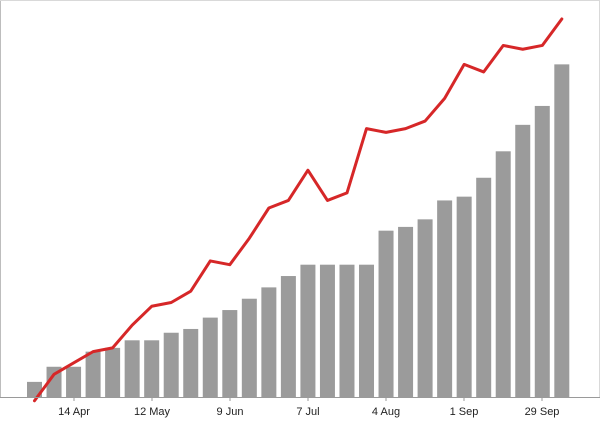  What do you see at coordinates (464, 412) in the screenshot?
I see `x-tick-label: 1 Sep` at bounding box center [464, 412].